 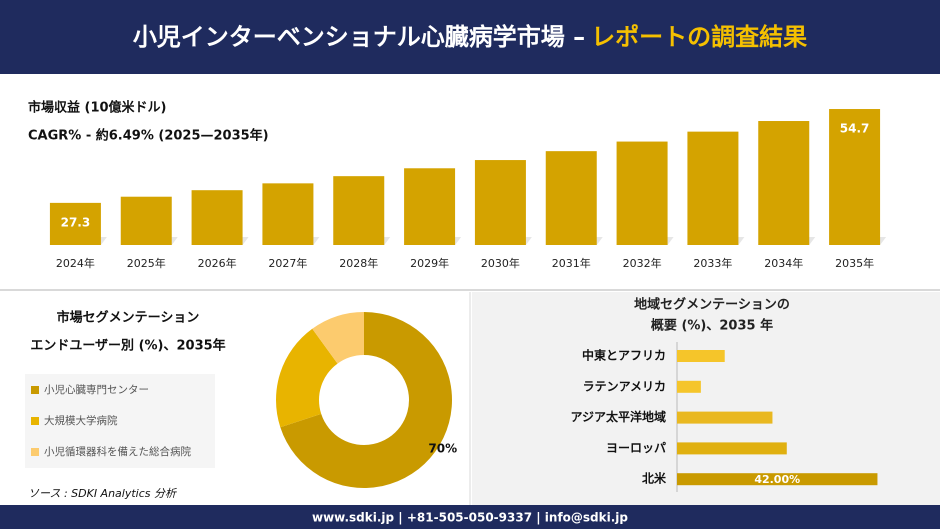 I want to click on x-tick-label: 2025年, so click(x=146, y=263).